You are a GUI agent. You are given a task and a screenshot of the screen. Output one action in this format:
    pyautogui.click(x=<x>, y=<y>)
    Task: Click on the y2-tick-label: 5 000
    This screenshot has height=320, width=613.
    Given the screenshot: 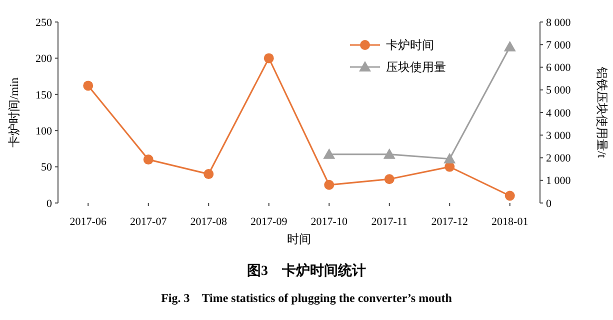 What is the action you would take?
    pyautogui.click(x=559, y=90)
    